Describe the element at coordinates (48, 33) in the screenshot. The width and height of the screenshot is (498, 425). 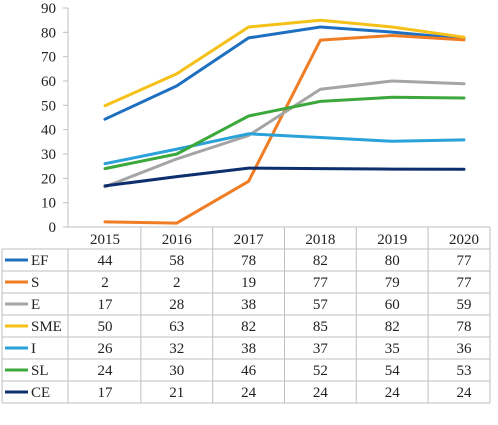
I see `y-tick-label: 80` at that location.